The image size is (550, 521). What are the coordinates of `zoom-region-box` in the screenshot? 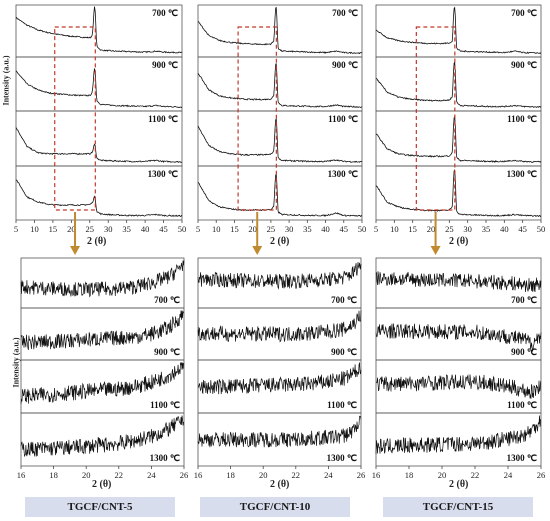 It's located at (257, 118).